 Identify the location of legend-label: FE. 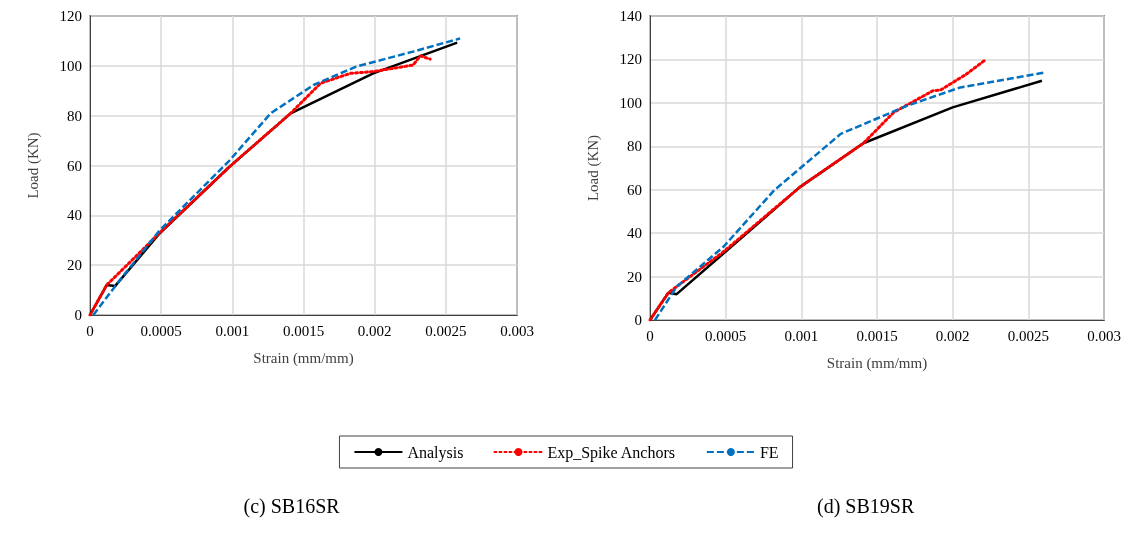
(769, 452).